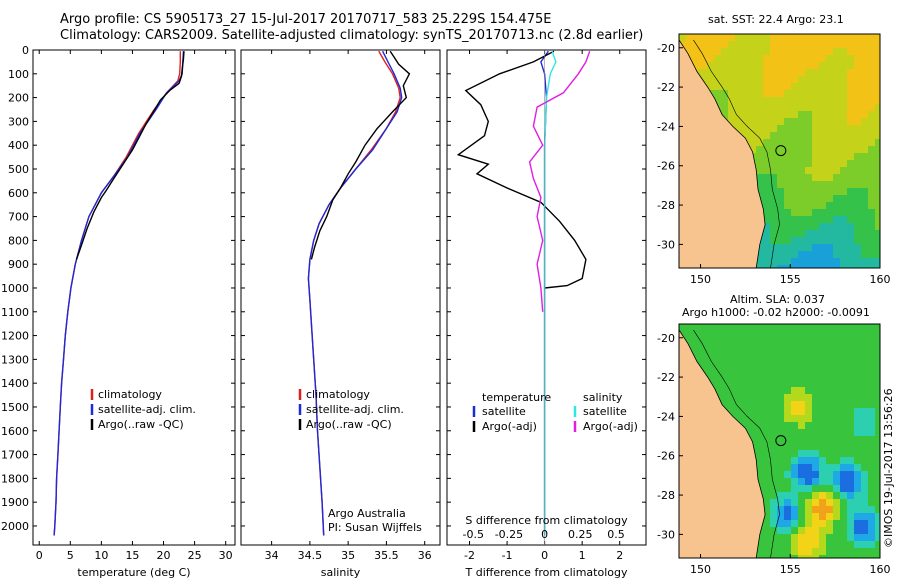 Image resolution: width=900 pixels, height=580 pixels. What do you see at coordinates (790, 569) in the screenshot?
I see `lon-tick-label: 155` at bounding box center [790, 569].